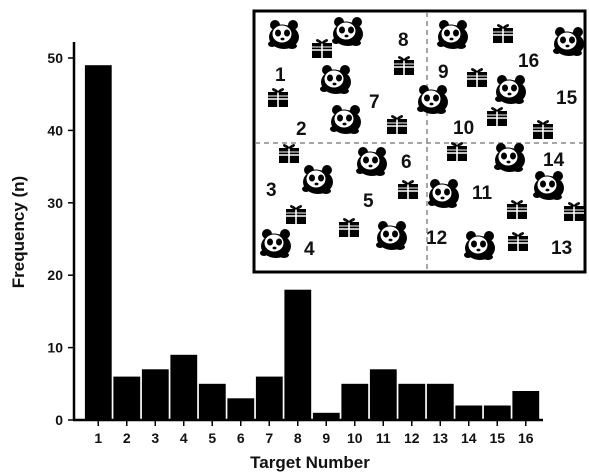  I want to click on inset-target-label: 14, so click(554, 160).